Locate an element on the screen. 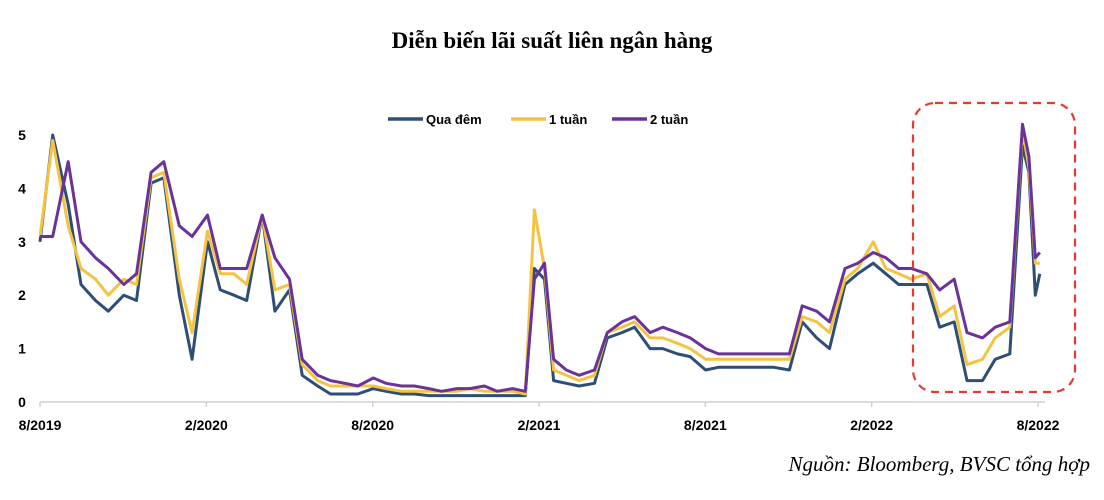 The height and width of the screenshot is (500, 1104). source-note: Nguồn: Bloomberg, BVSC tổng hợp is located at coordinates (939, 464).